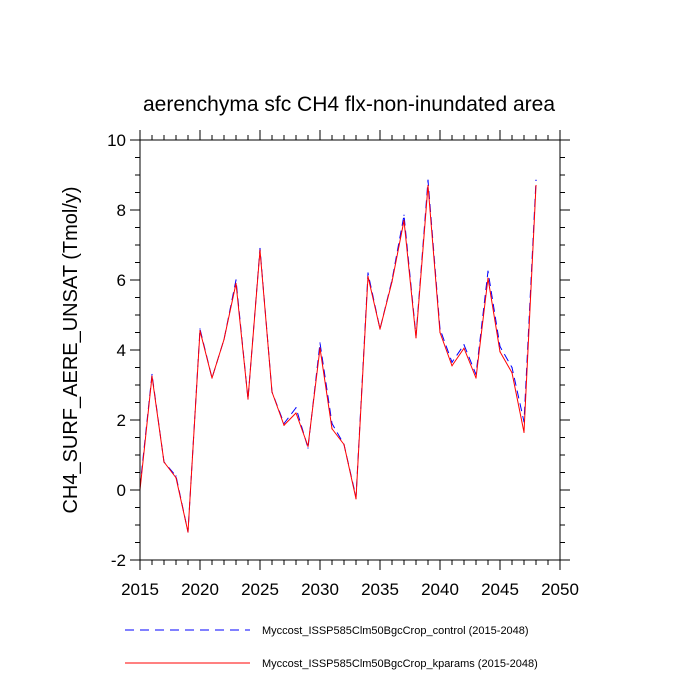 The width and height of the screenshot is (700, 700). What do you see at coordinates (200, 589) in the screenshot?
I see `x-tick-label: 2020` at bounding box center [200, 589].